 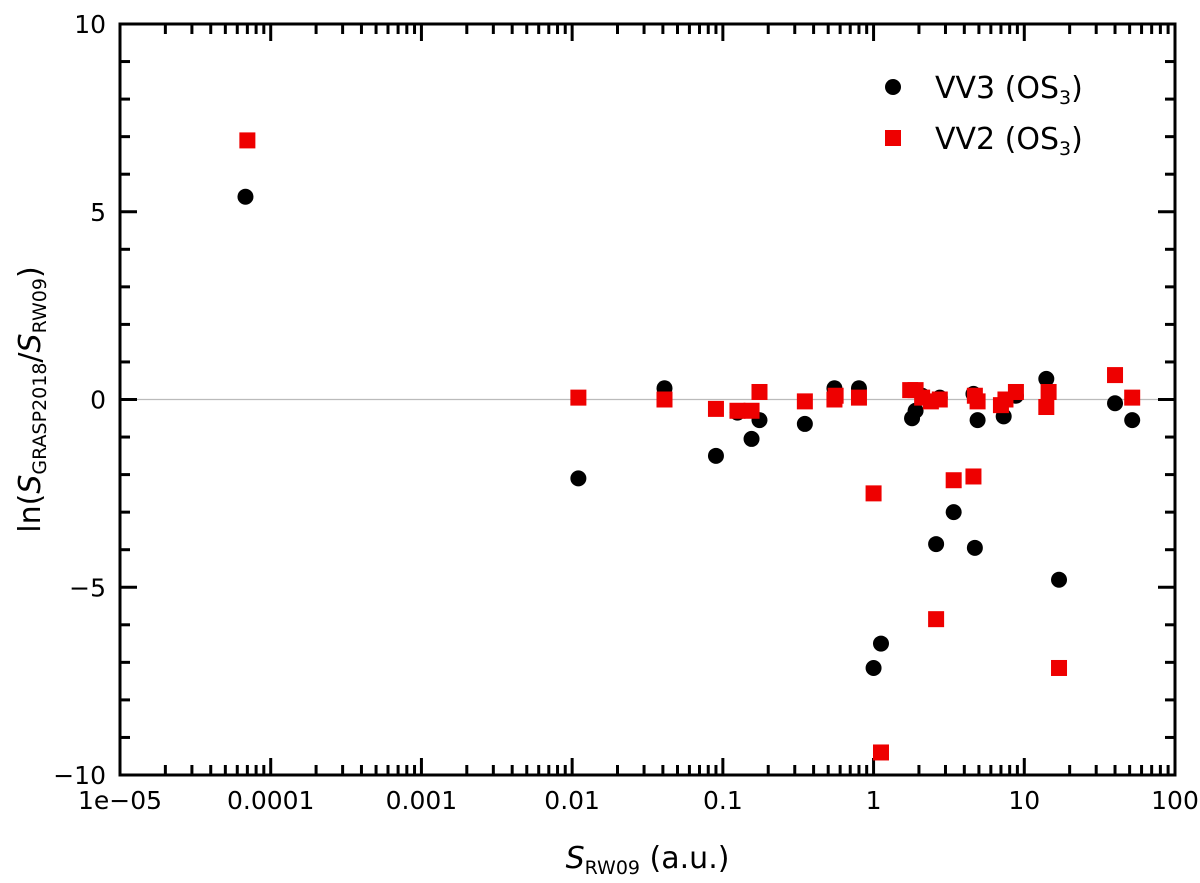 I want to click on x-axis-title-symbol: S, so click(x=575, y=858).